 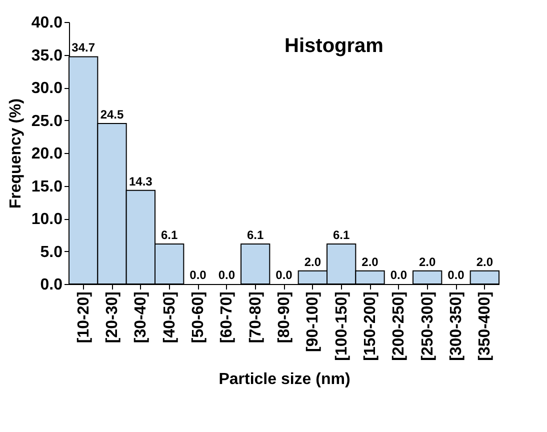 I want to click on x-tick-label: [150-200], so click(x=370, y=326).